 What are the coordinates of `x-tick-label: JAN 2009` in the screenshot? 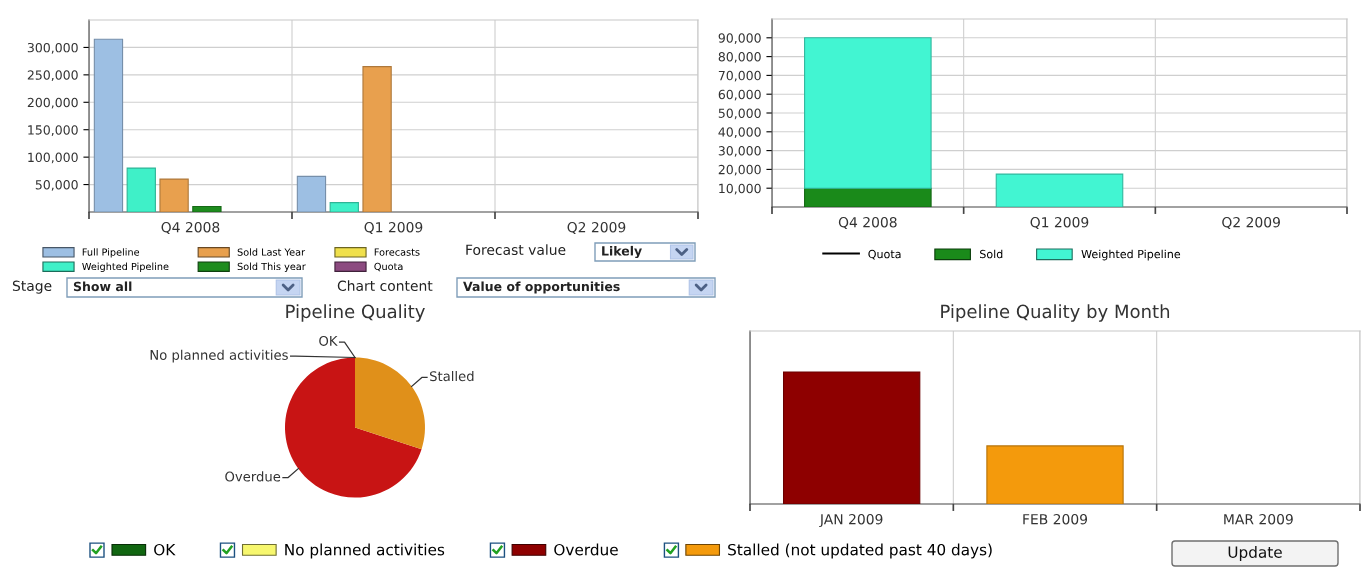 It's located at (851, 520).